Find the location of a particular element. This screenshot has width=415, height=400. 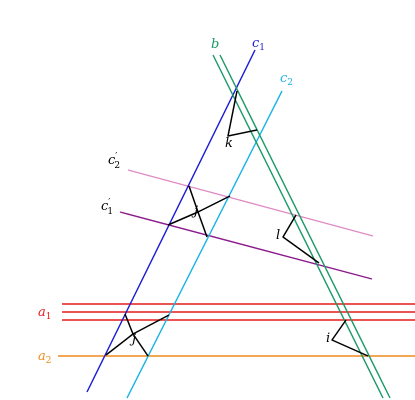

label-k: k is located at coordinates (229, 143).